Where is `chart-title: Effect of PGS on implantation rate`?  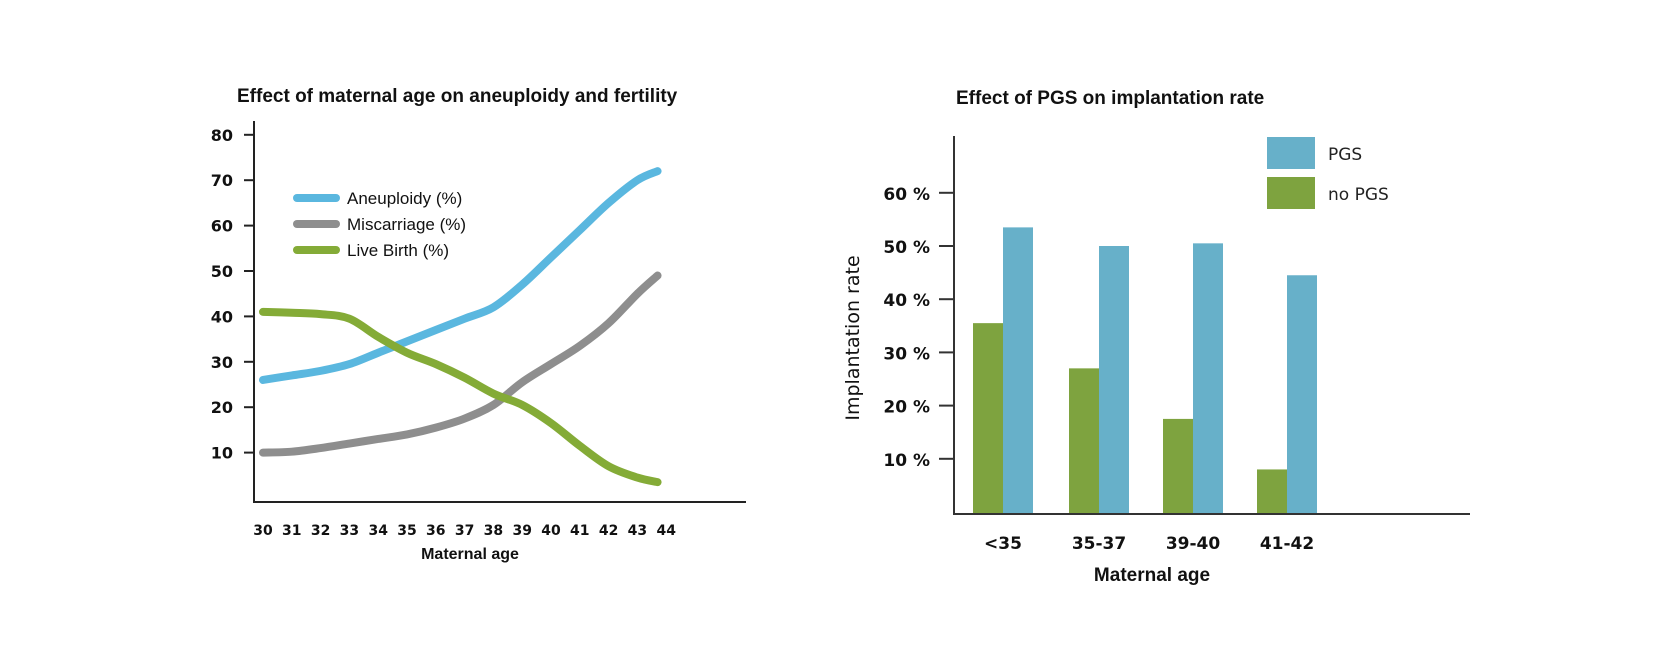 chart-title: Effect of PGS on implantation rate is located at coordinates (1110, 98).